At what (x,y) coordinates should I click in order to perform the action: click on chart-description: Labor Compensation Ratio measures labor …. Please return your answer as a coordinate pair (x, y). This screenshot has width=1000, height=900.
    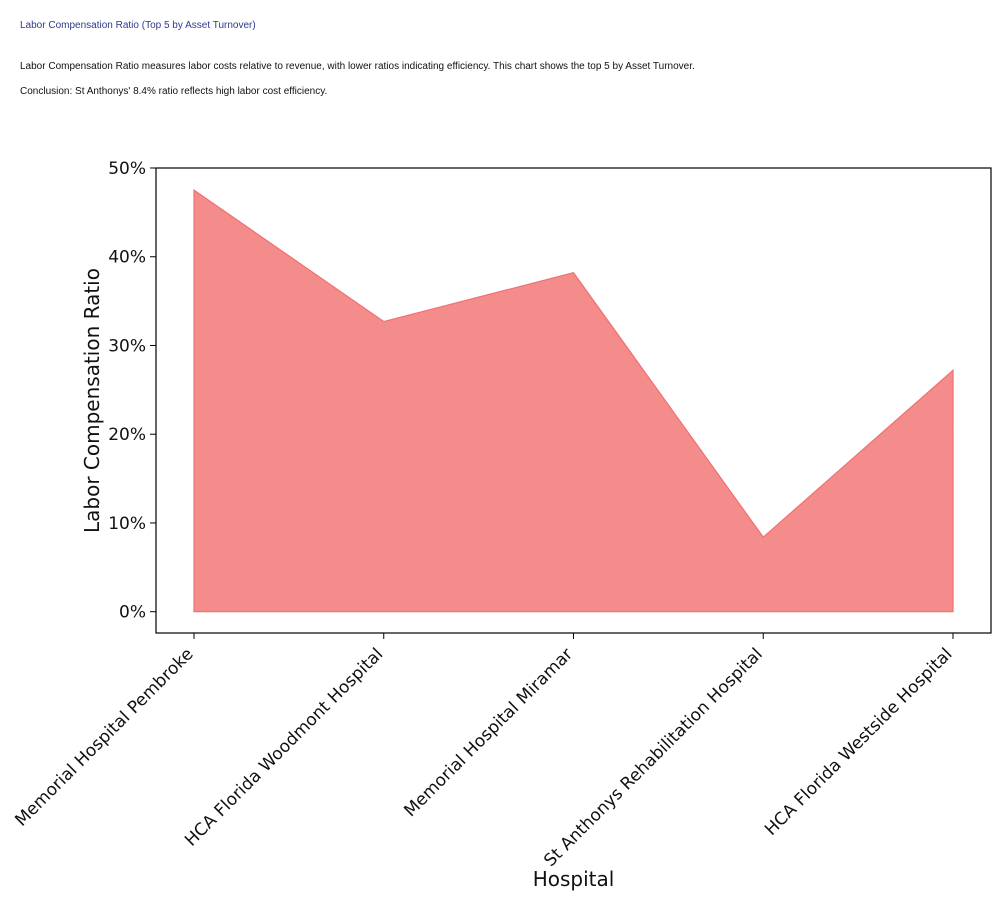
    Looking at the image, I should click on (357, 66).